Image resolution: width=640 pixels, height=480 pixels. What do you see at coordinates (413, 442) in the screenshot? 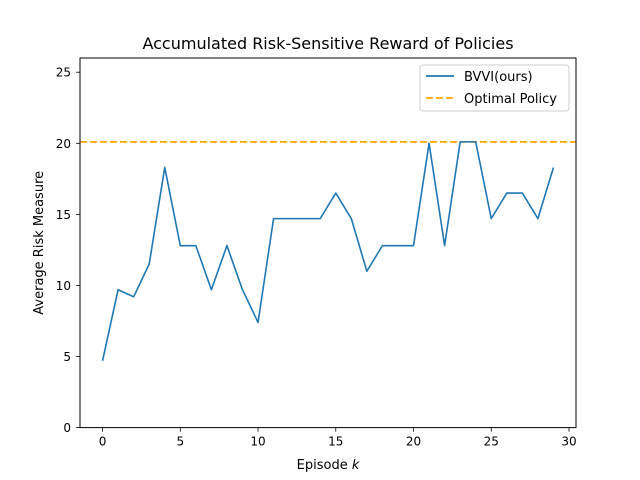
I see `x-tick-label: 20` at bounding box center [413, 442].